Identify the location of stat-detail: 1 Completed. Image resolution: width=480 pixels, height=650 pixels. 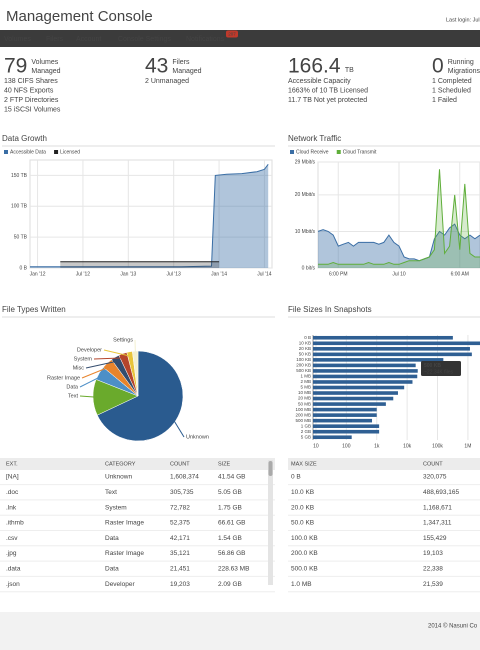
(452, 81).